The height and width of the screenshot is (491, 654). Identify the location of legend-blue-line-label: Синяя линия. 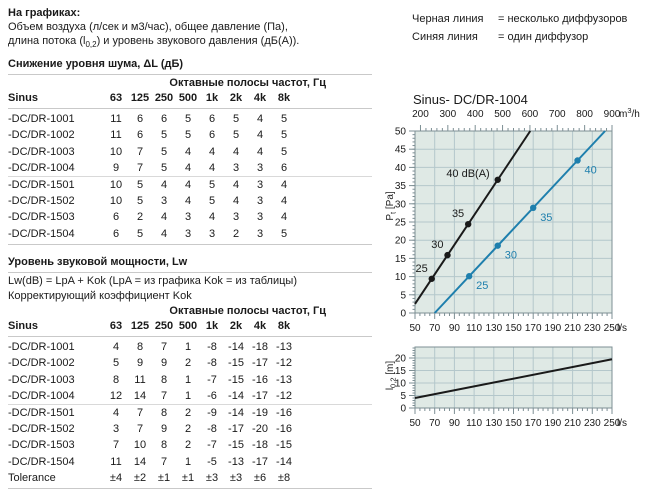
(445, 37).